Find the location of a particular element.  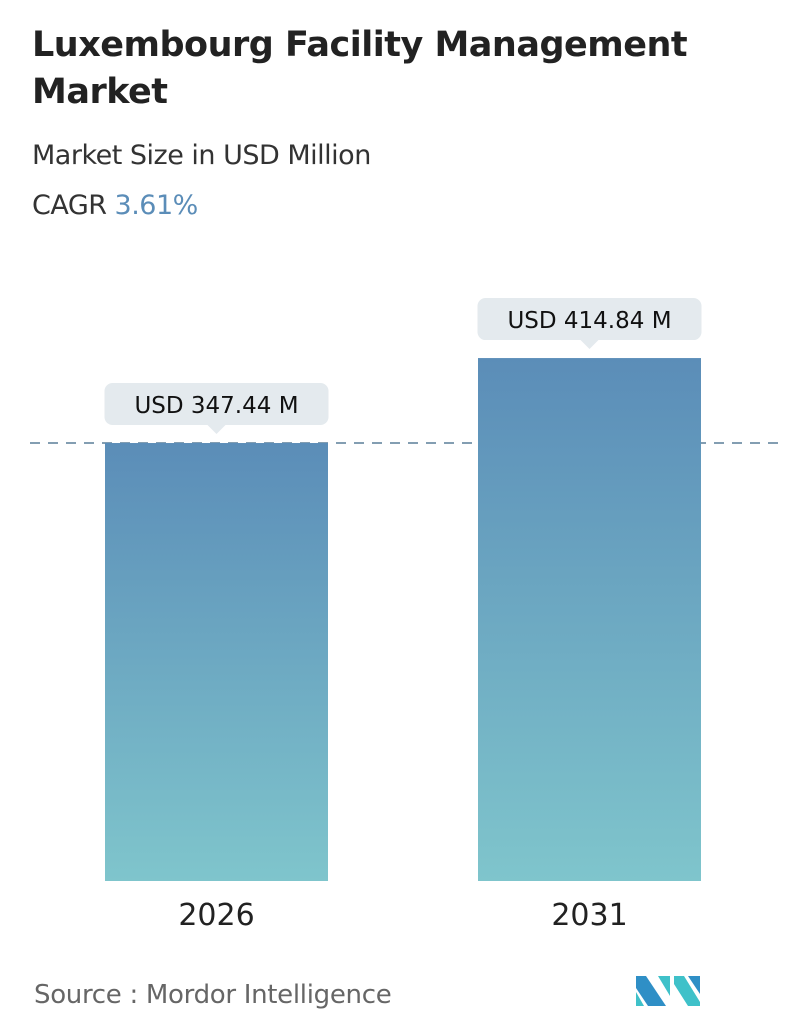

data-label: USD 347.44 M is located at coordinates (216, 406).